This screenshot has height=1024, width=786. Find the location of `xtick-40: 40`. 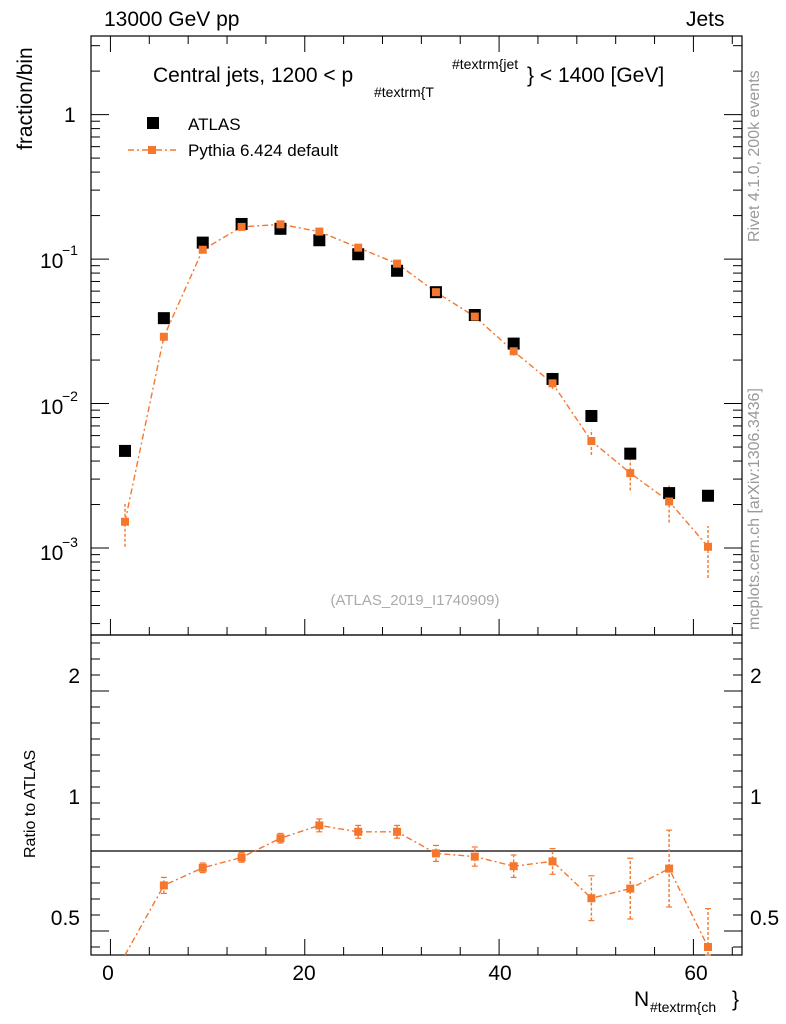

xtick-40: 40 is located at coordinates (499, 973).